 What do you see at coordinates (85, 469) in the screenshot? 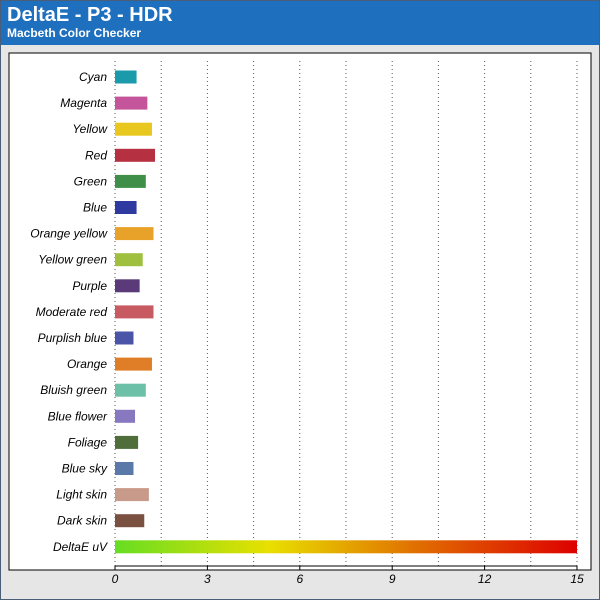
I see `category-label: Blue sky` at bounding box center [85, 469].